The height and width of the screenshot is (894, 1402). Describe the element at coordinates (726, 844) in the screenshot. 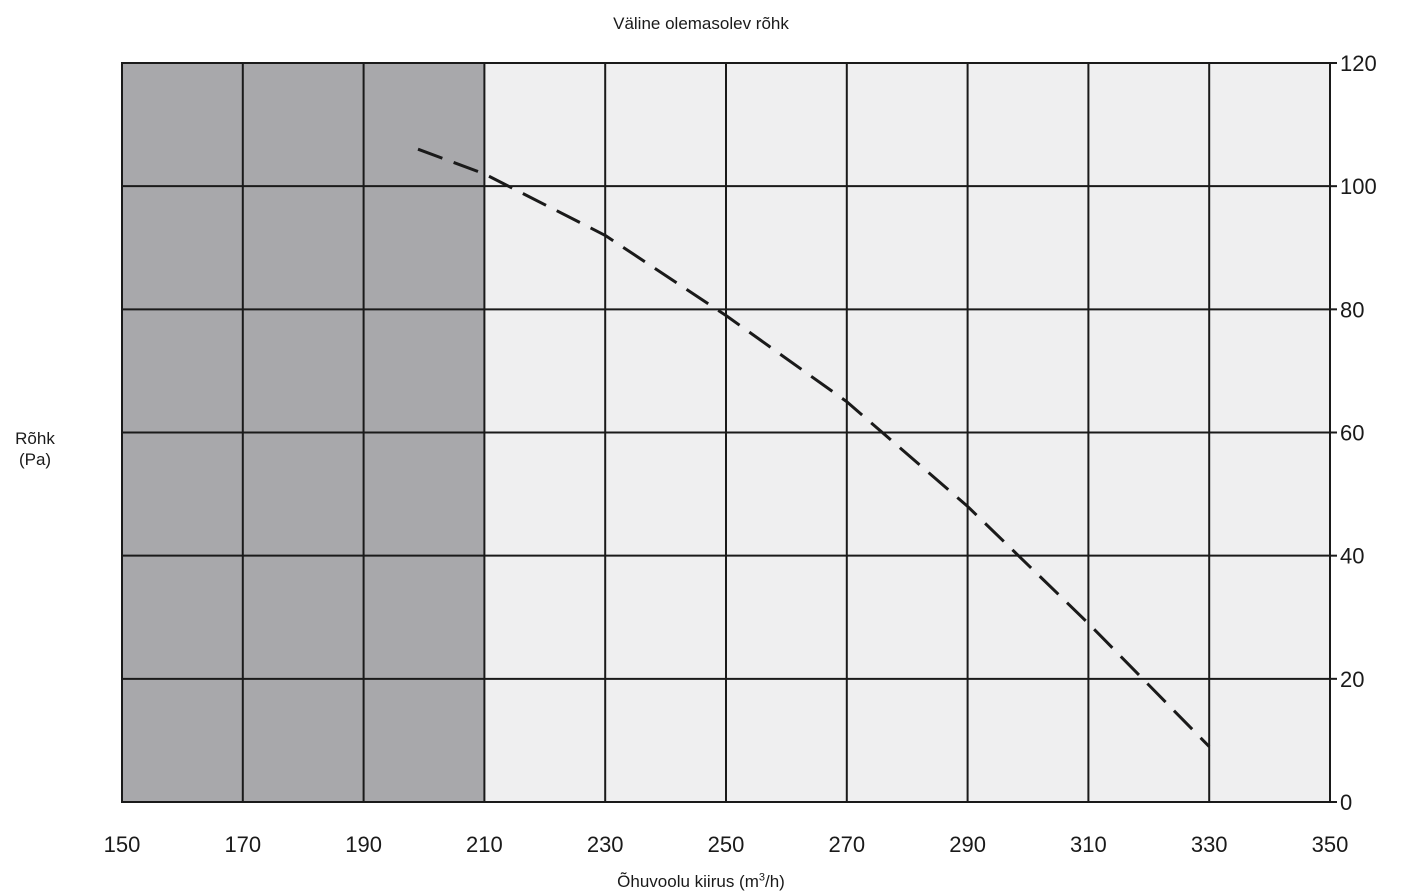

I see `x-tick-label-250: 250` at that location.